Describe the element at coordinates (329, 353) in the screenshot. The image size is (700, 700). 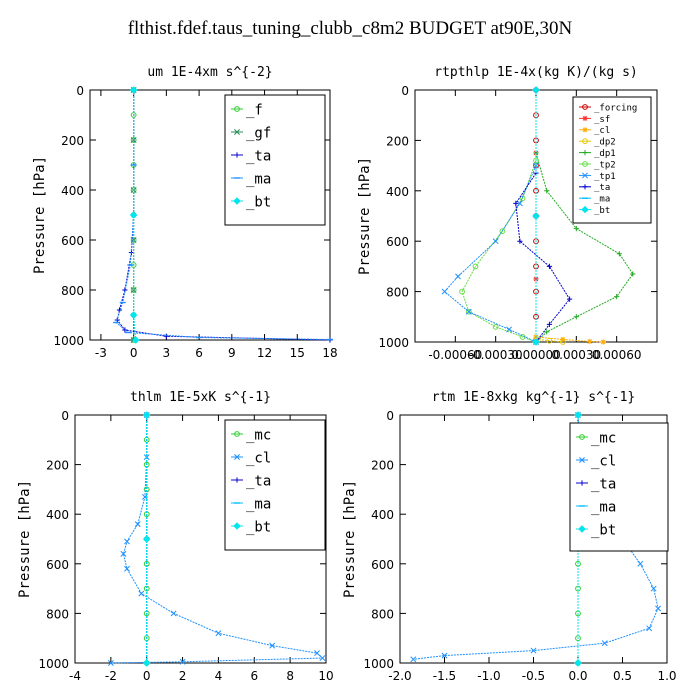
I see `x-tick-label: 18` at that location.